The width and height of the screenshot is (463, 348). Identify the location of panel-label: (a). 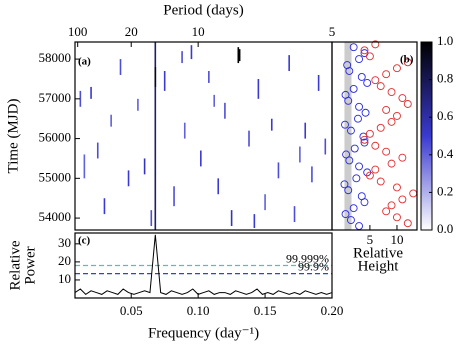
(84, 62).